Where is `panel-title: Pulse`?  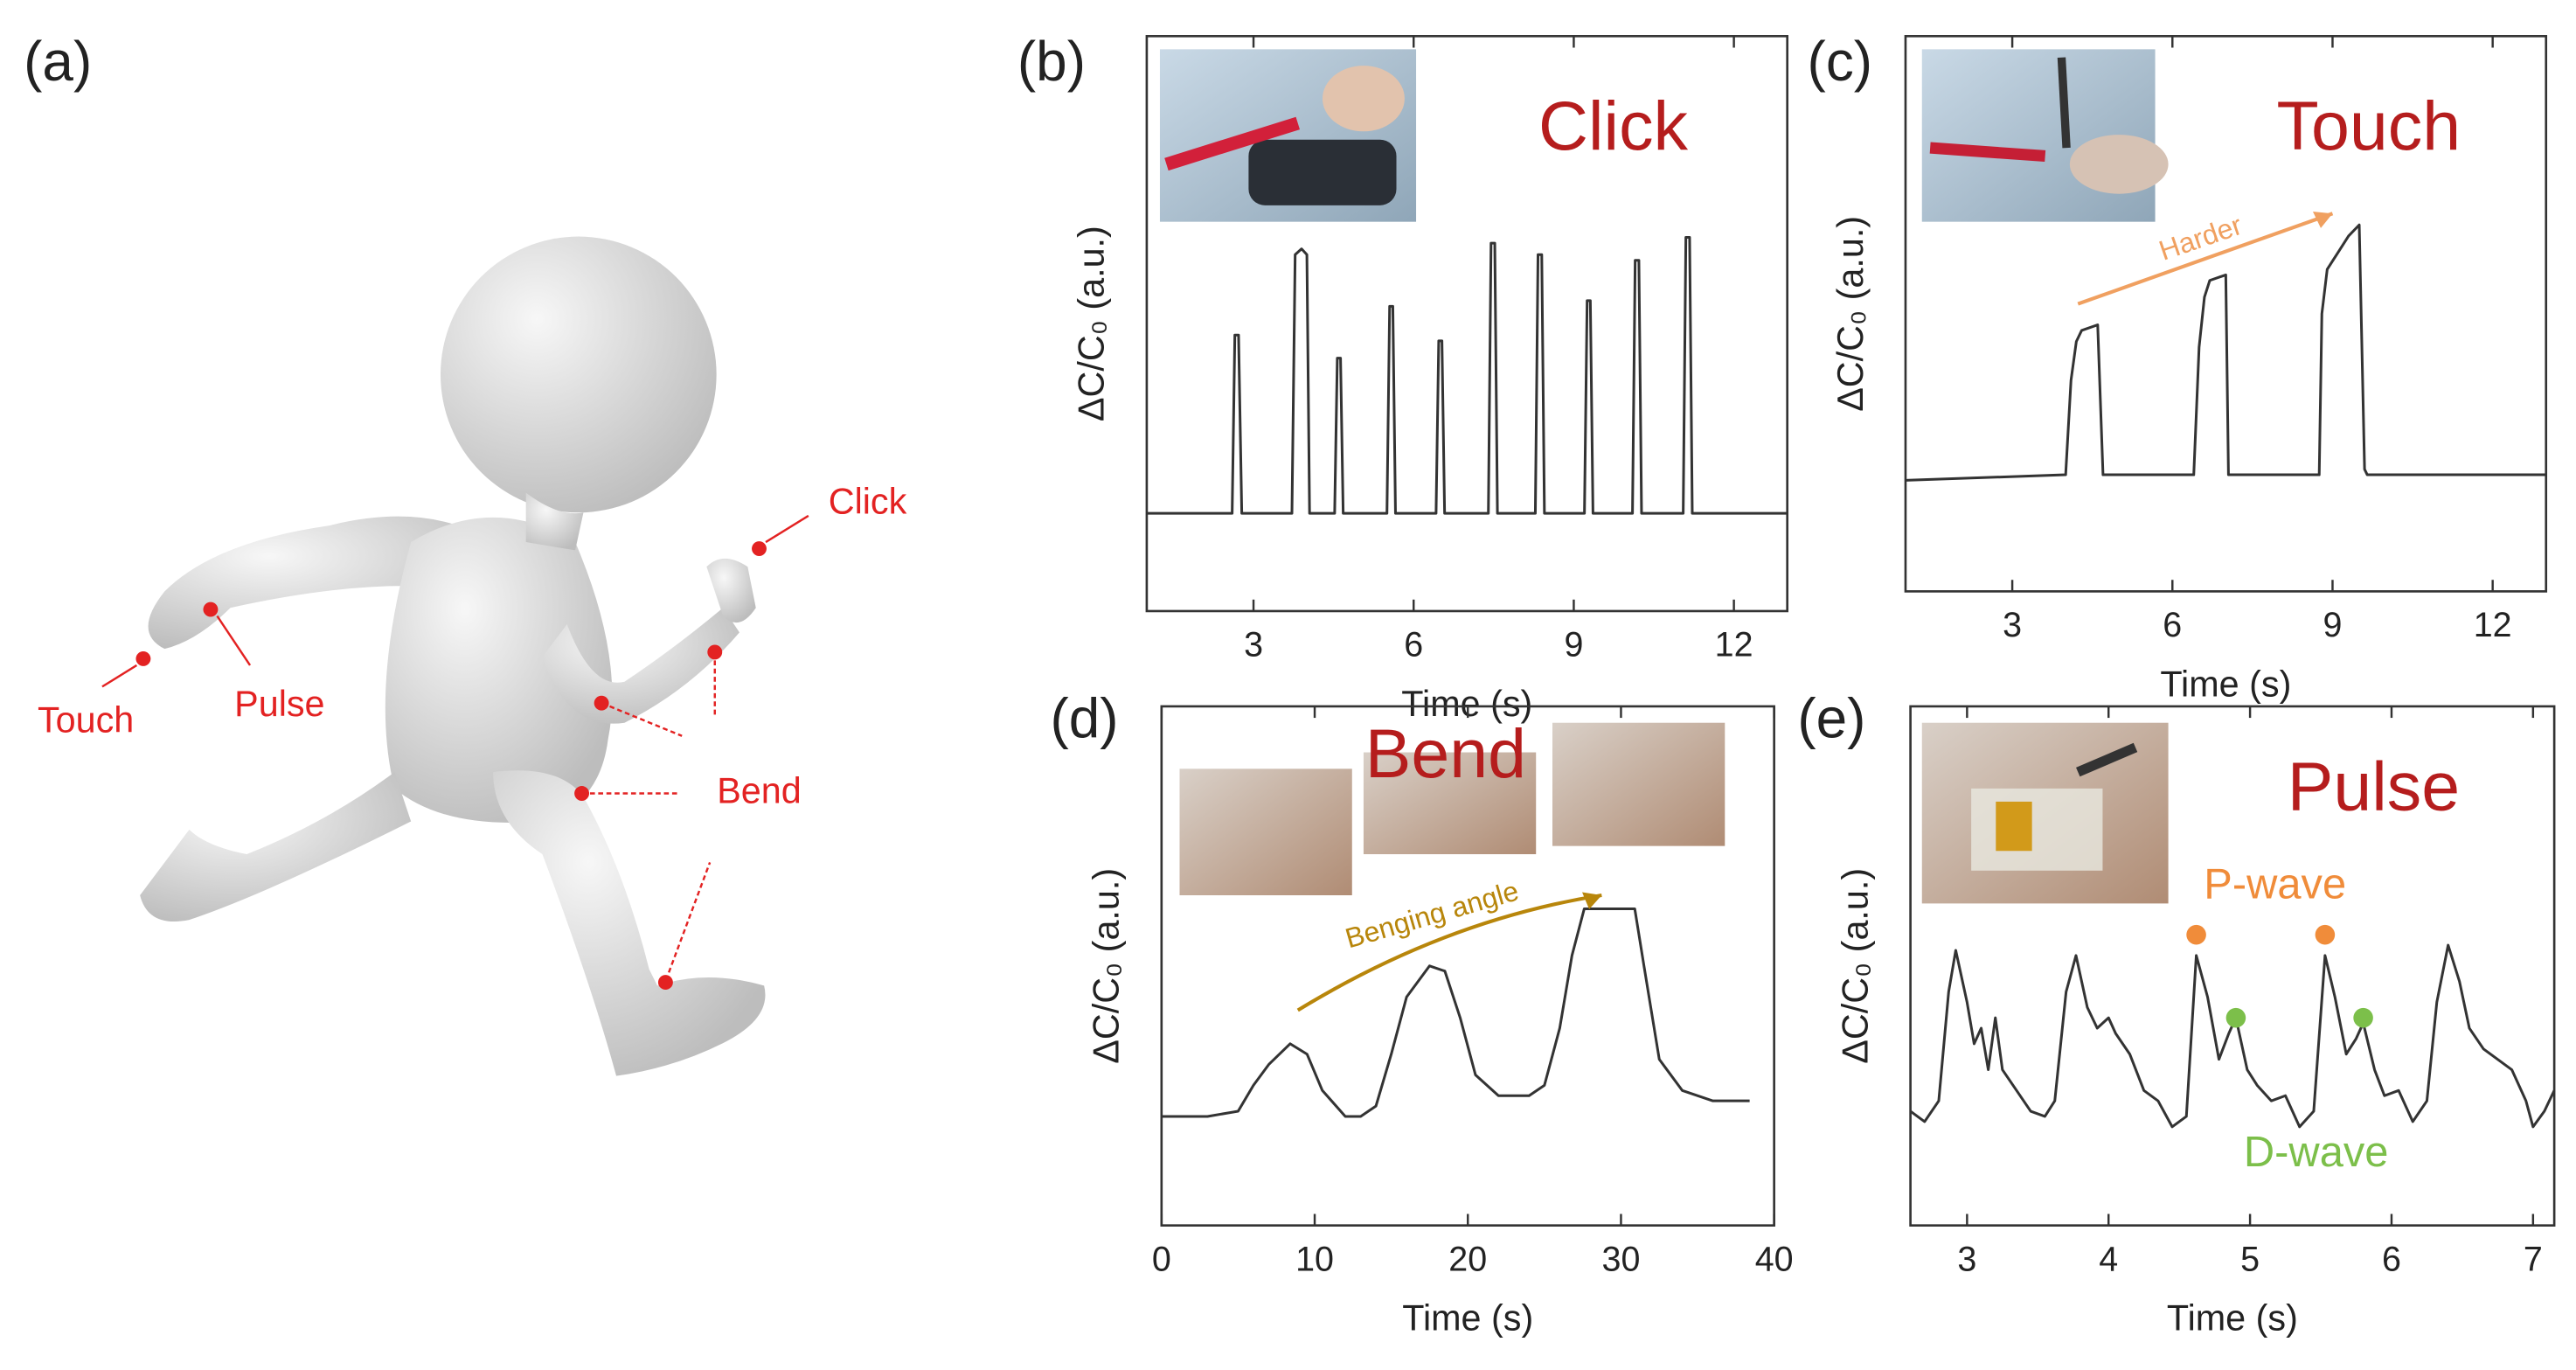
panel-title: Pulse is located at coordinates (2374, 786).